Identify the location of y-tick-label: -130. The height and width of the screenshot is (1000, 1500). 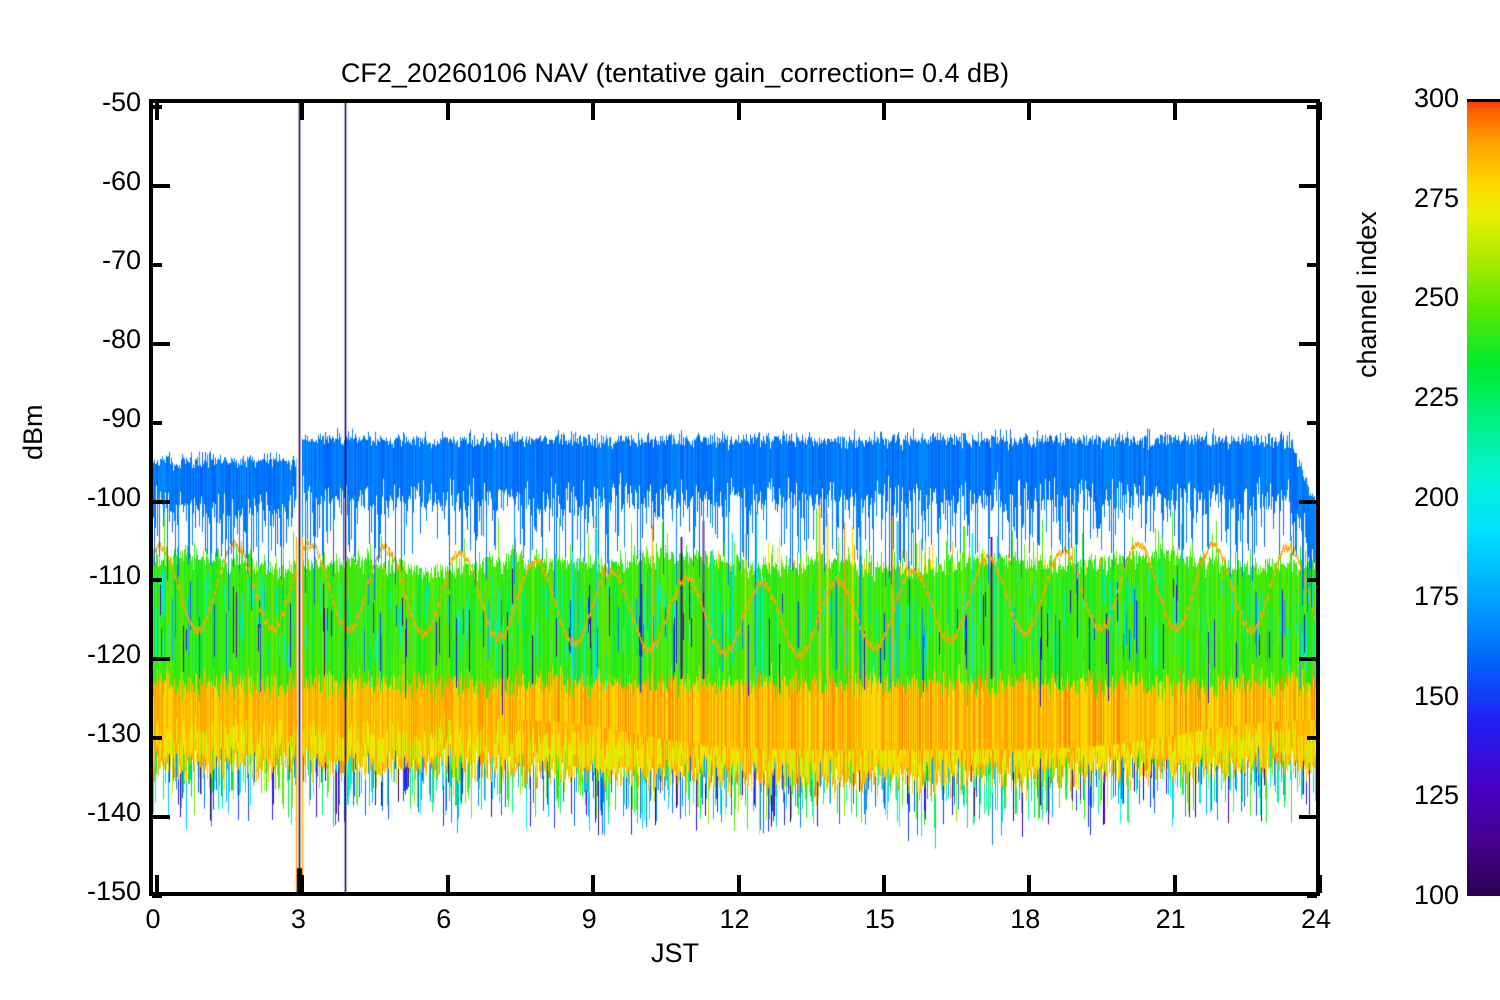
(113, 733).